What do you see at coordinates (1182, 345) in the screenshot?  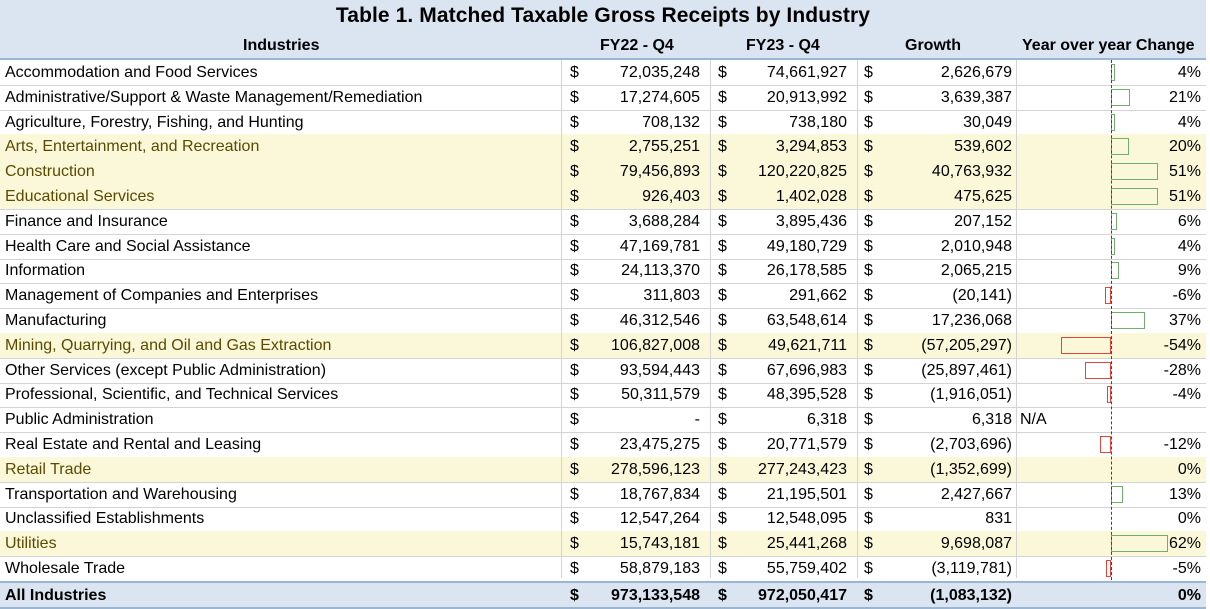 I see `yoy-percent: -54%` at bounding box center [1182, 345].